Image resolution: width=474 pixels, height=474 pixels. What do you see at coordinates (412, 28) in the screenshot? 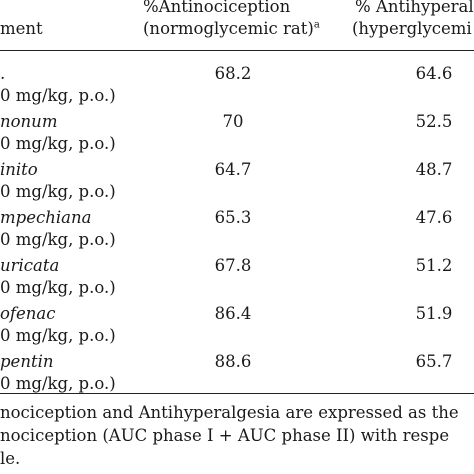
I see `header-antihyperalgesia-line2: (hyperglycemi` at bounding box center [412, 28].